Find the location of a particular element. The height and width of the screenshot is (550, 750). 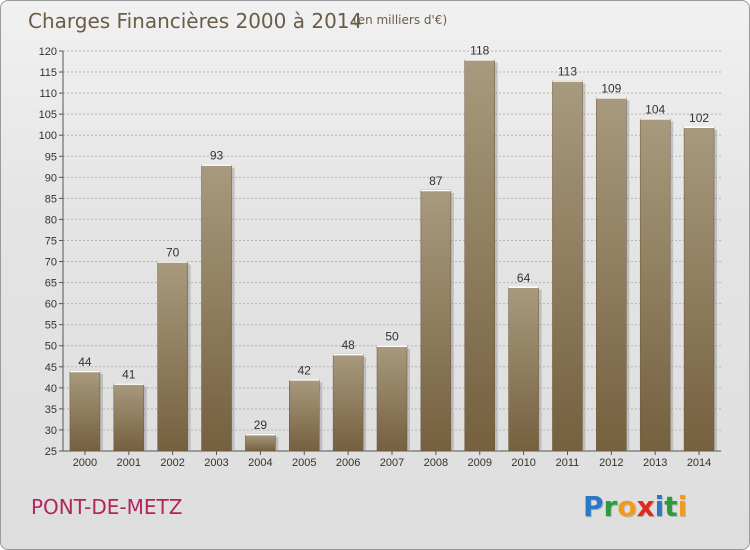

y-tick-label: 55 is located at coordinates (51, 326).